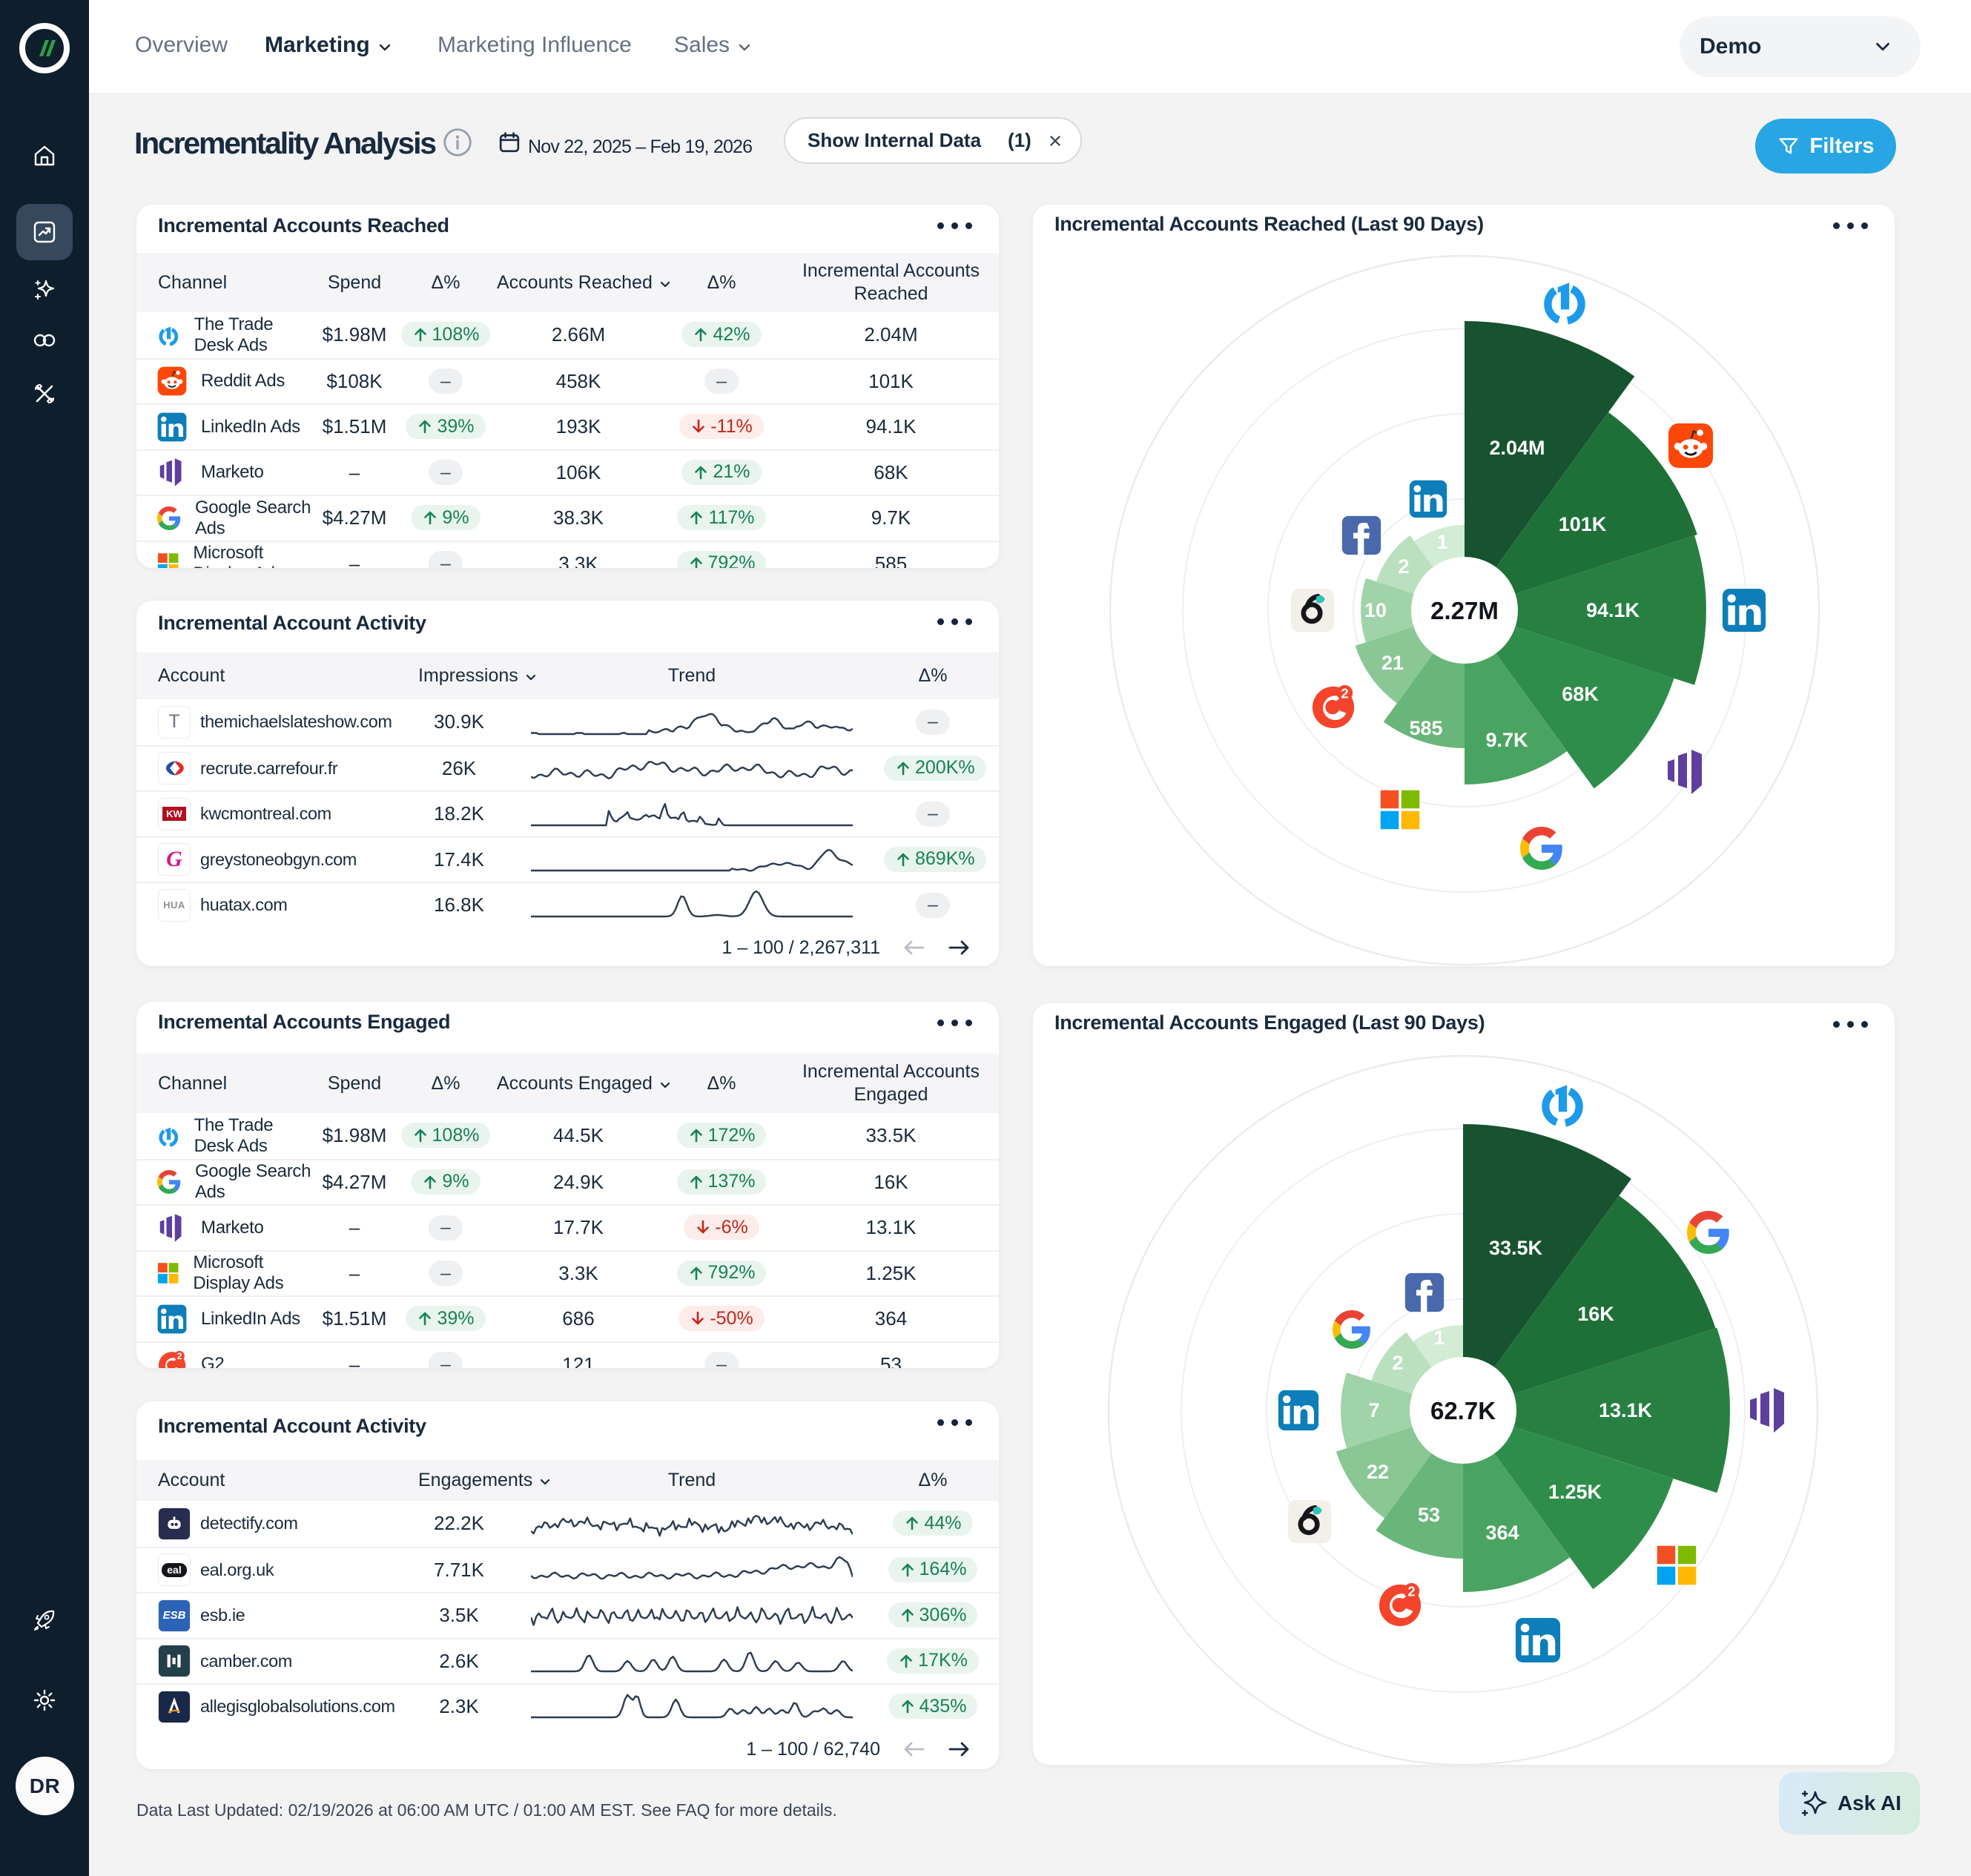 This screenshot has width=1971, height=1876. Describe the element at coordinates (1464, 611) in the screenshot. I see `svg-text: 2.27M` at that location.